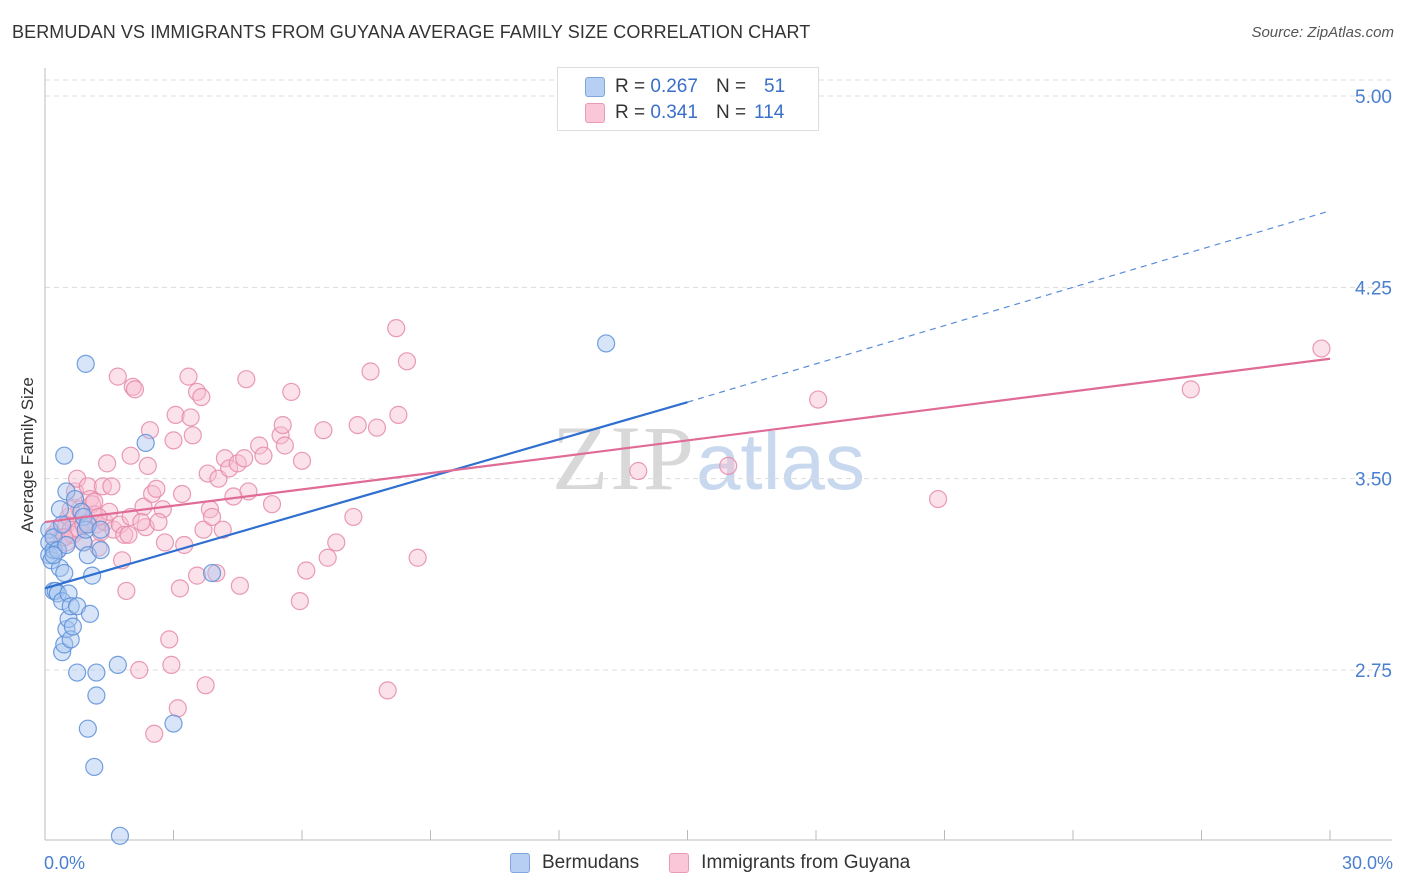  I want to click on y-tick-label: 2.75, so click(1373, 671).